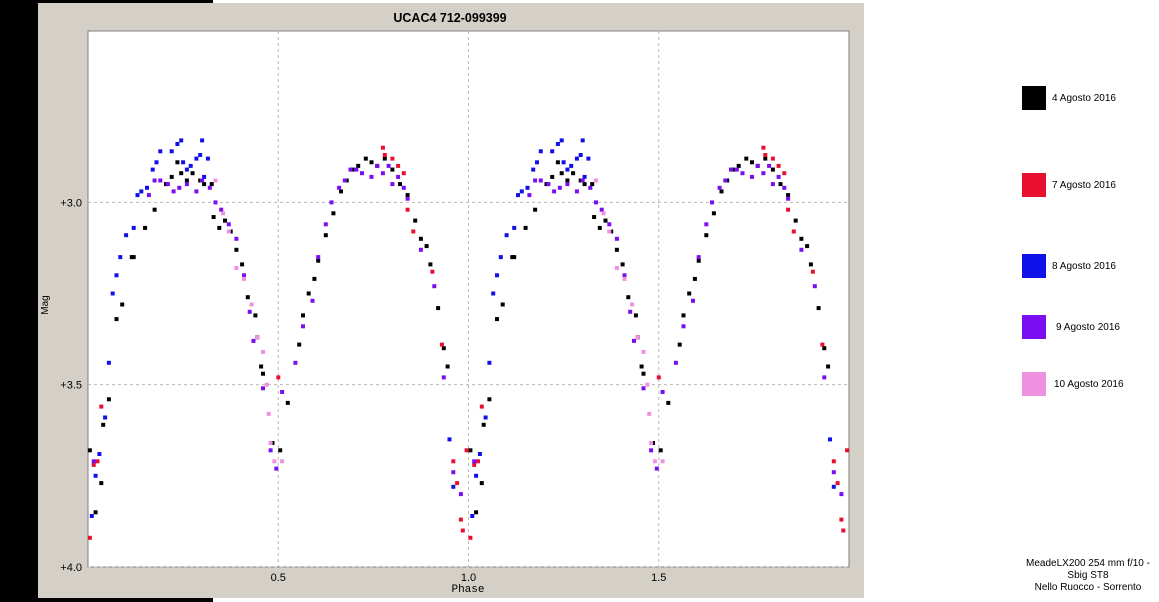 The width and height of the screenshot is (1159, 602). Describe the element at coordinates (71, 203) in the screenshot. I see `y-tick-label: +3.0` at that location.